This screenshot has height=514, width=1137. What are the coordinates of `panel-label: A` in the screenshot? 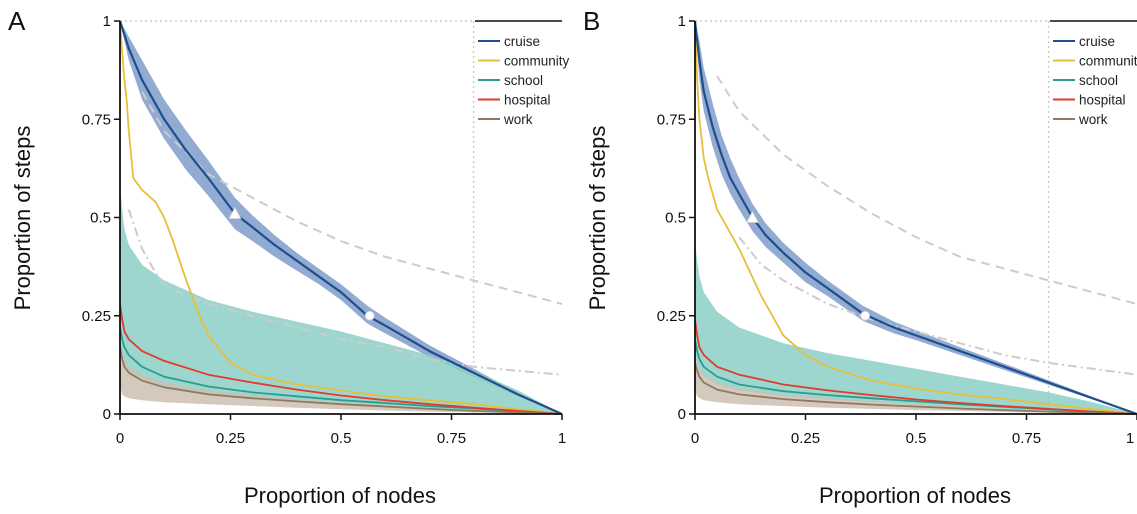 It's located at (17, 21).